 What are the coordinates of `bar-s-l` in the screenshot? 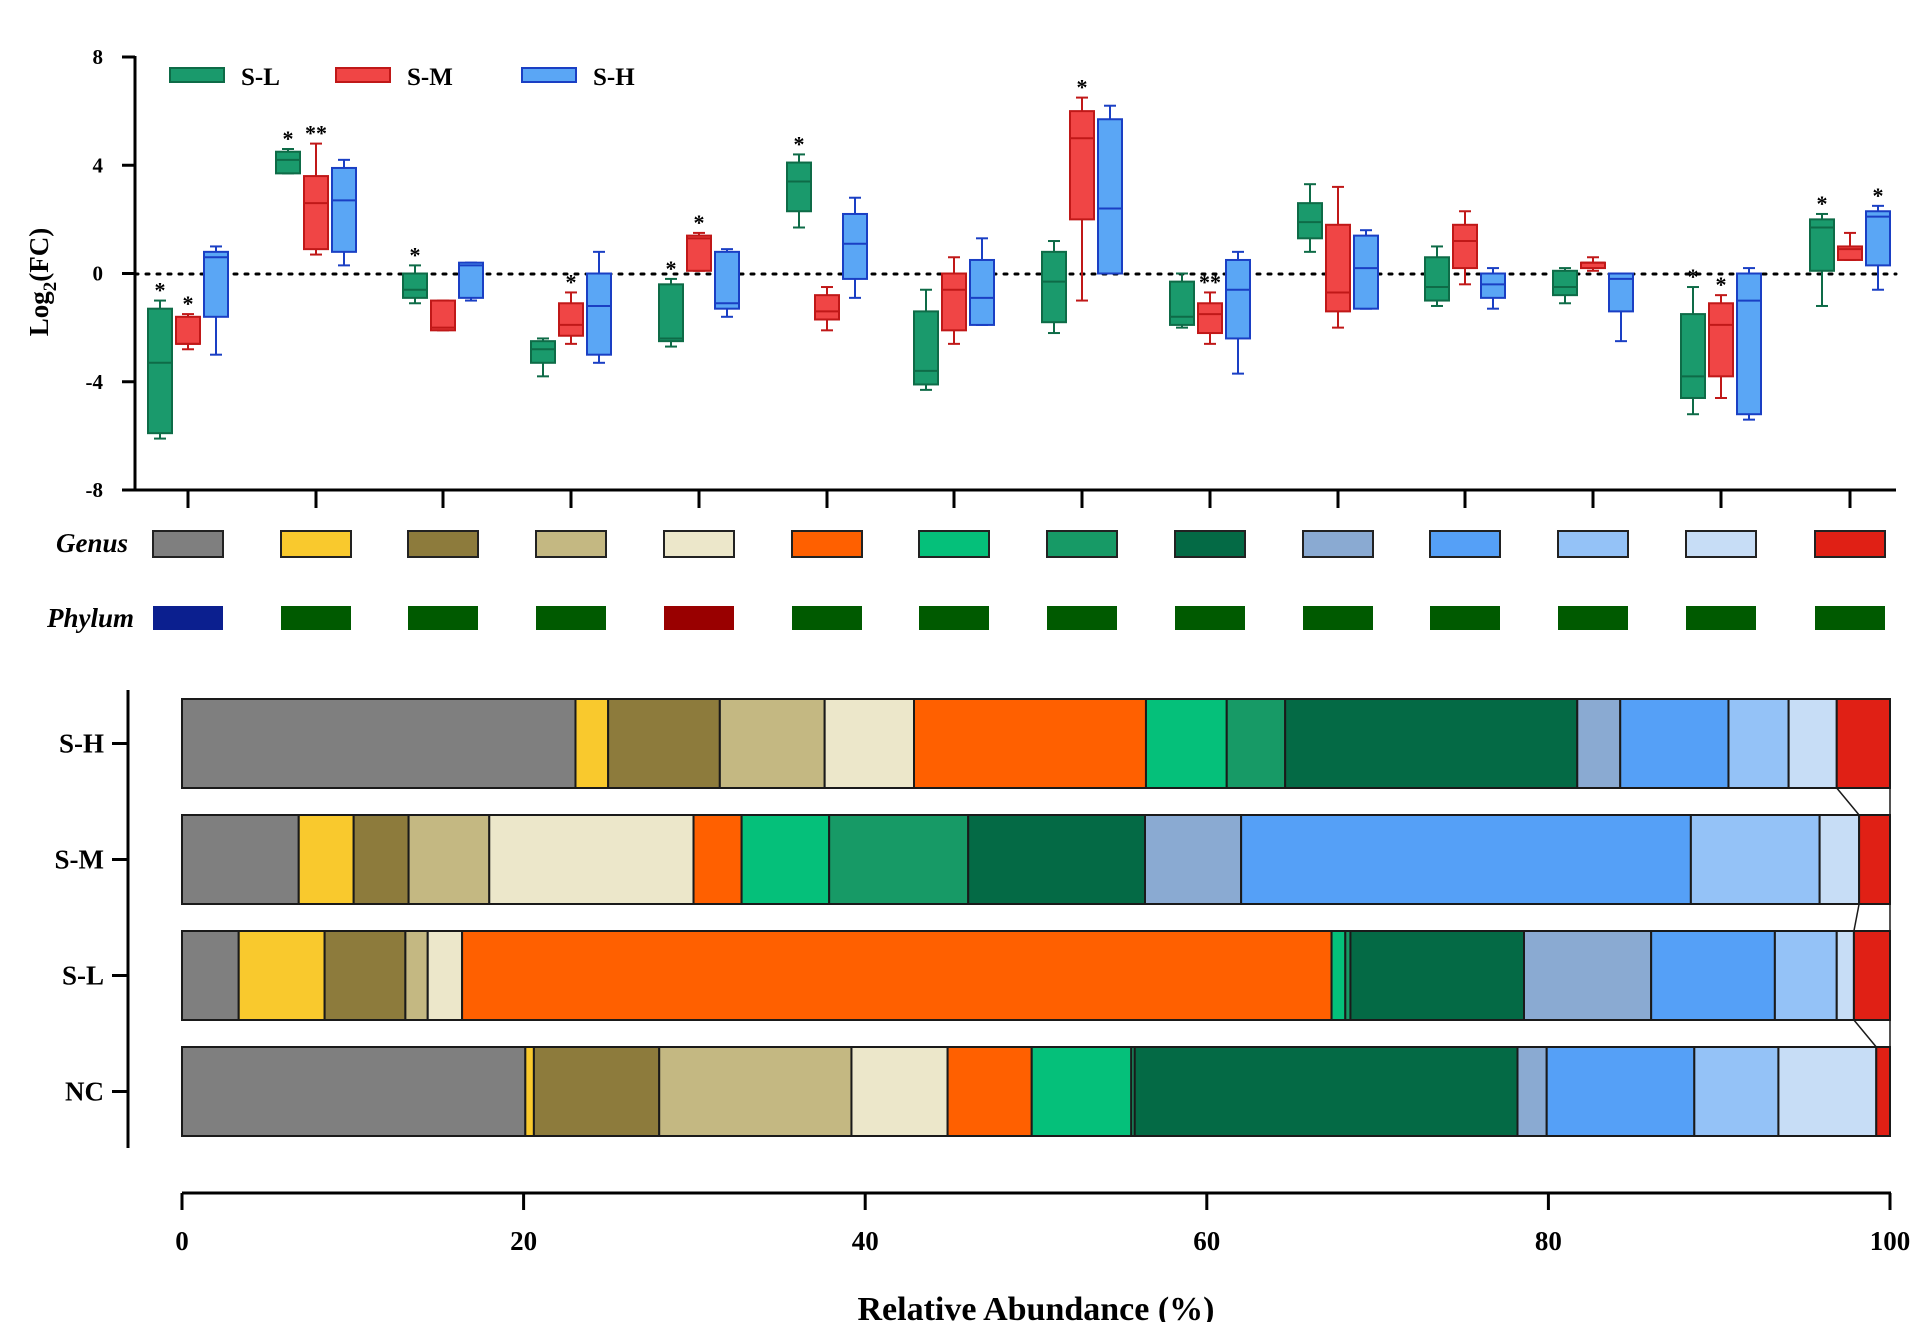 It's located at (1036, 975).